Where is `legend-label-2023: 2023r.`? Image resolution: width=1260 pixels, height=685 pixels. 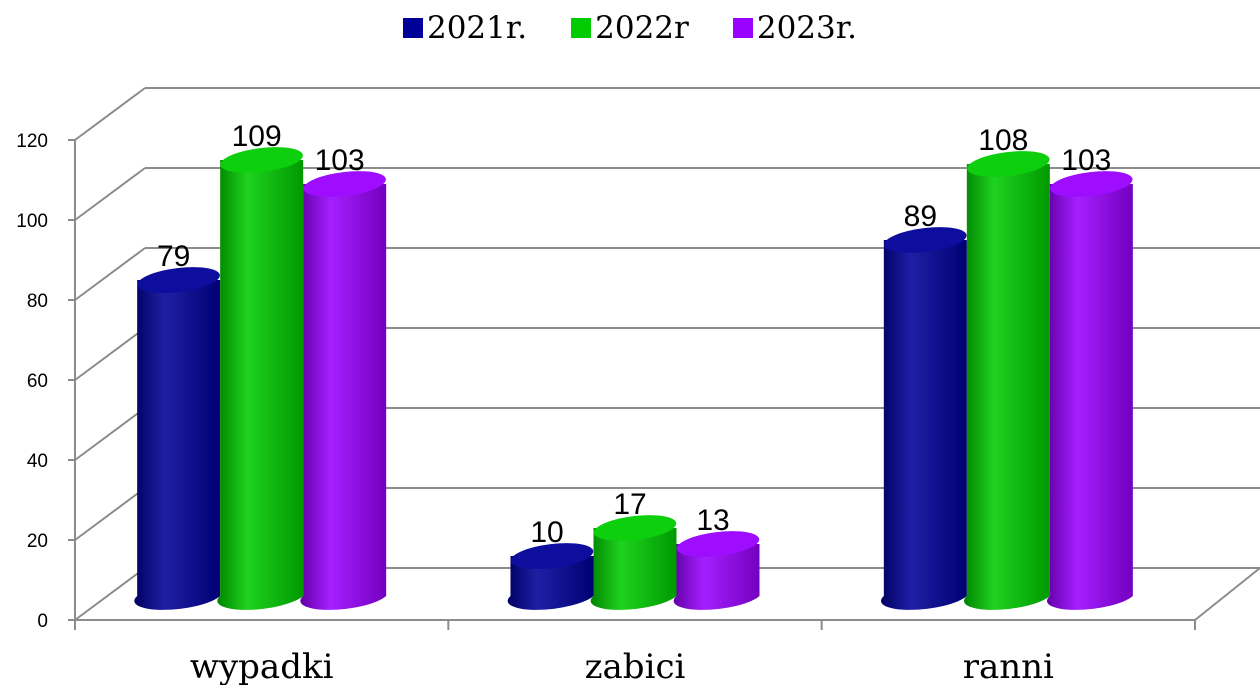 legend-label-2023: 2023r. is located at coordinates (807, 28).